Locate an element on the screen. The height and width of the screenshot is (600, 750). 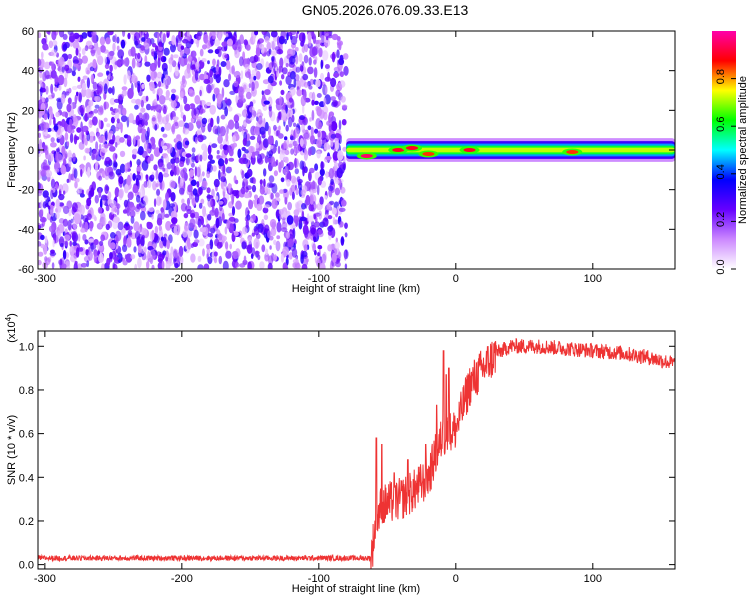
y-tick-label: 40 is located at coordinates (28, 72).